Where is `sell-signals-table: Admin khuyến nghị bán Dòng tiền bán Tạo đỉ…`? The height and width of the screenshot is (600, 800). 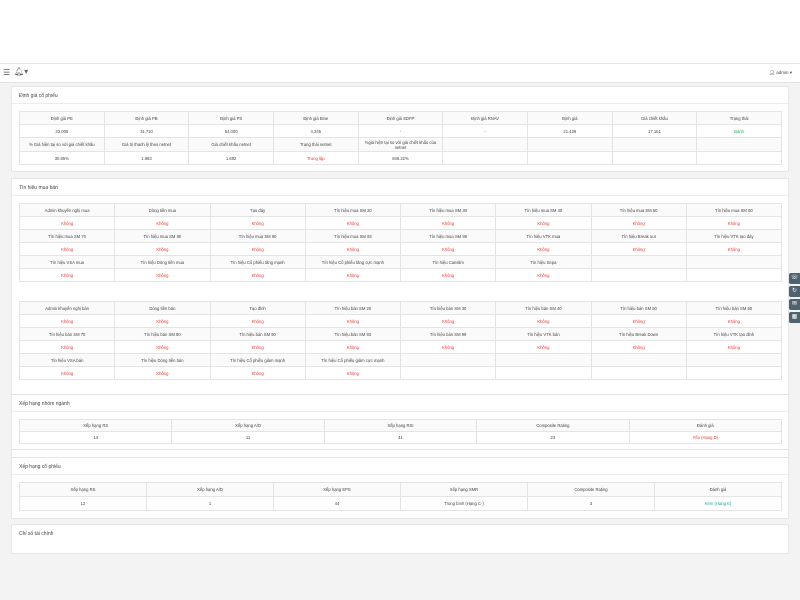
sell-signals-table: Admin khuyến nghị bán Dòng tiền bán Tạo đỉ… is located at coordinates (400, 340).